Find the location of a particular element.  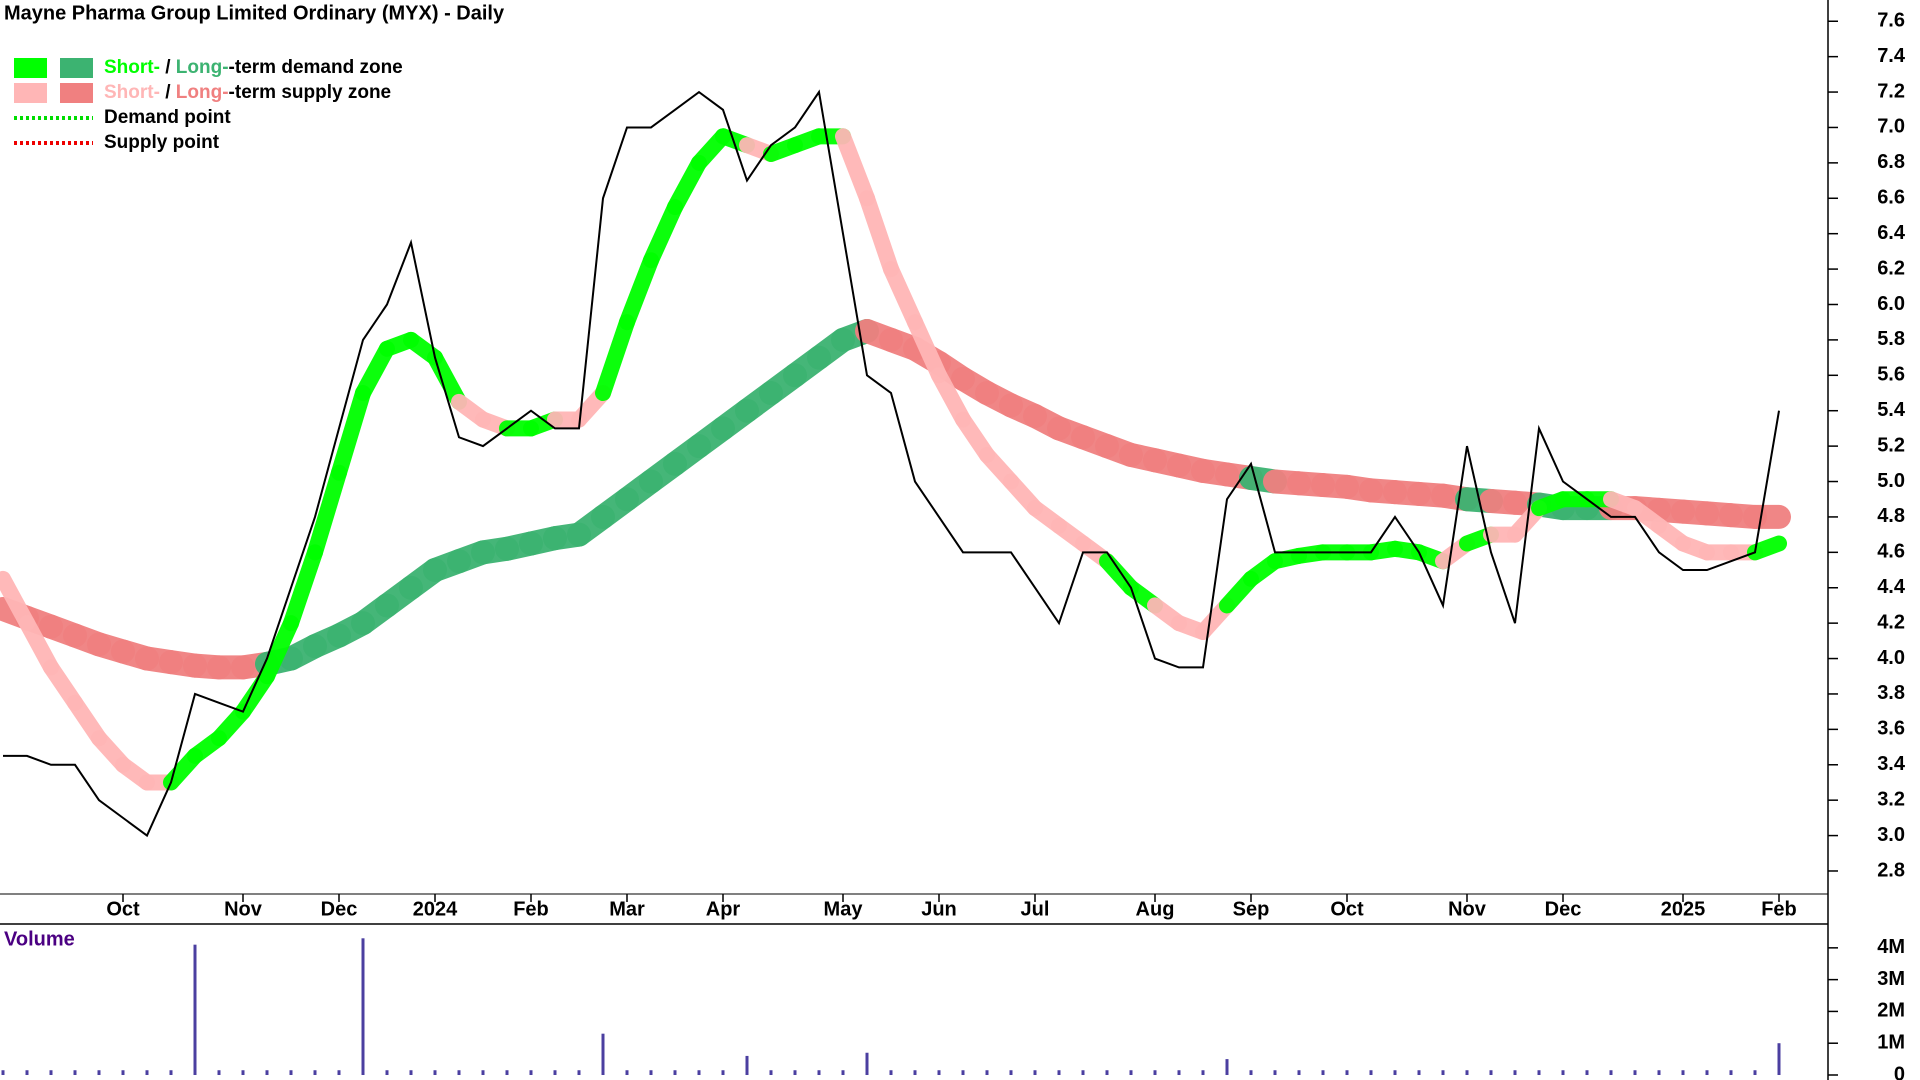

y-tick-label: 2M is located at coordinates (1891, 1011).